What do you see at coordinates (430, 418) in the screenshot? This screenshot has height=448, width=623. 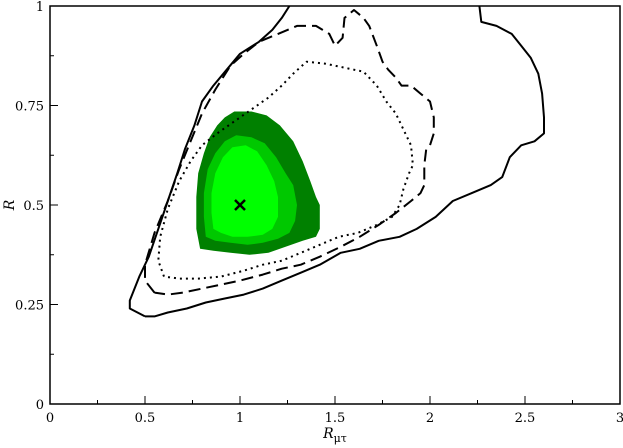 I see `x-tick-label: 2` at bounding box center [430, 418].